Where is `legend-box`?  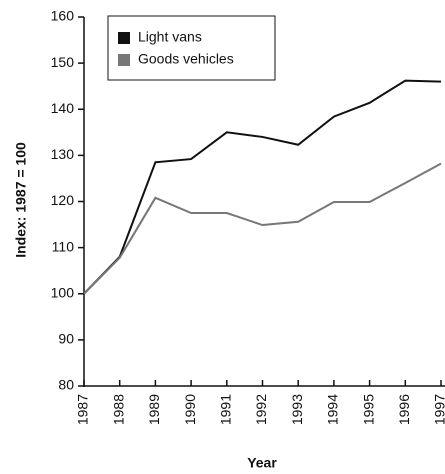
legend-box is located at coordinates (191, 48).